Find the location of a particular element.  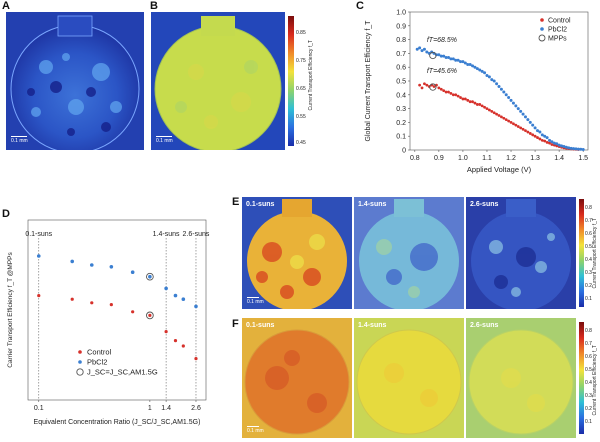

legend-label: MPPs is located at coordinates (557, 39).